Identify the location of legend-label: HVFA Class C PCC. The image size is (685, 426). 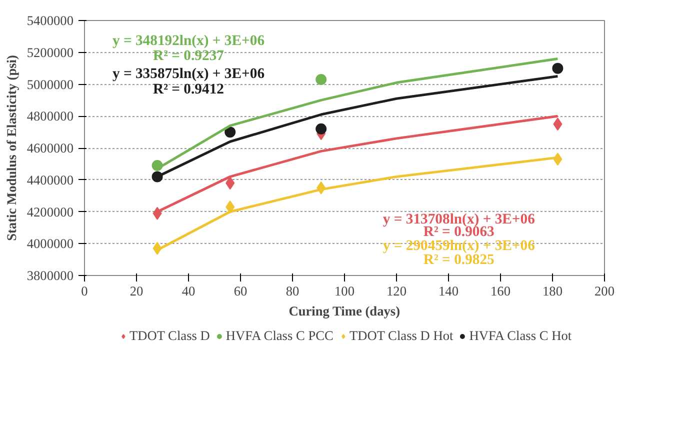
(280, 336).